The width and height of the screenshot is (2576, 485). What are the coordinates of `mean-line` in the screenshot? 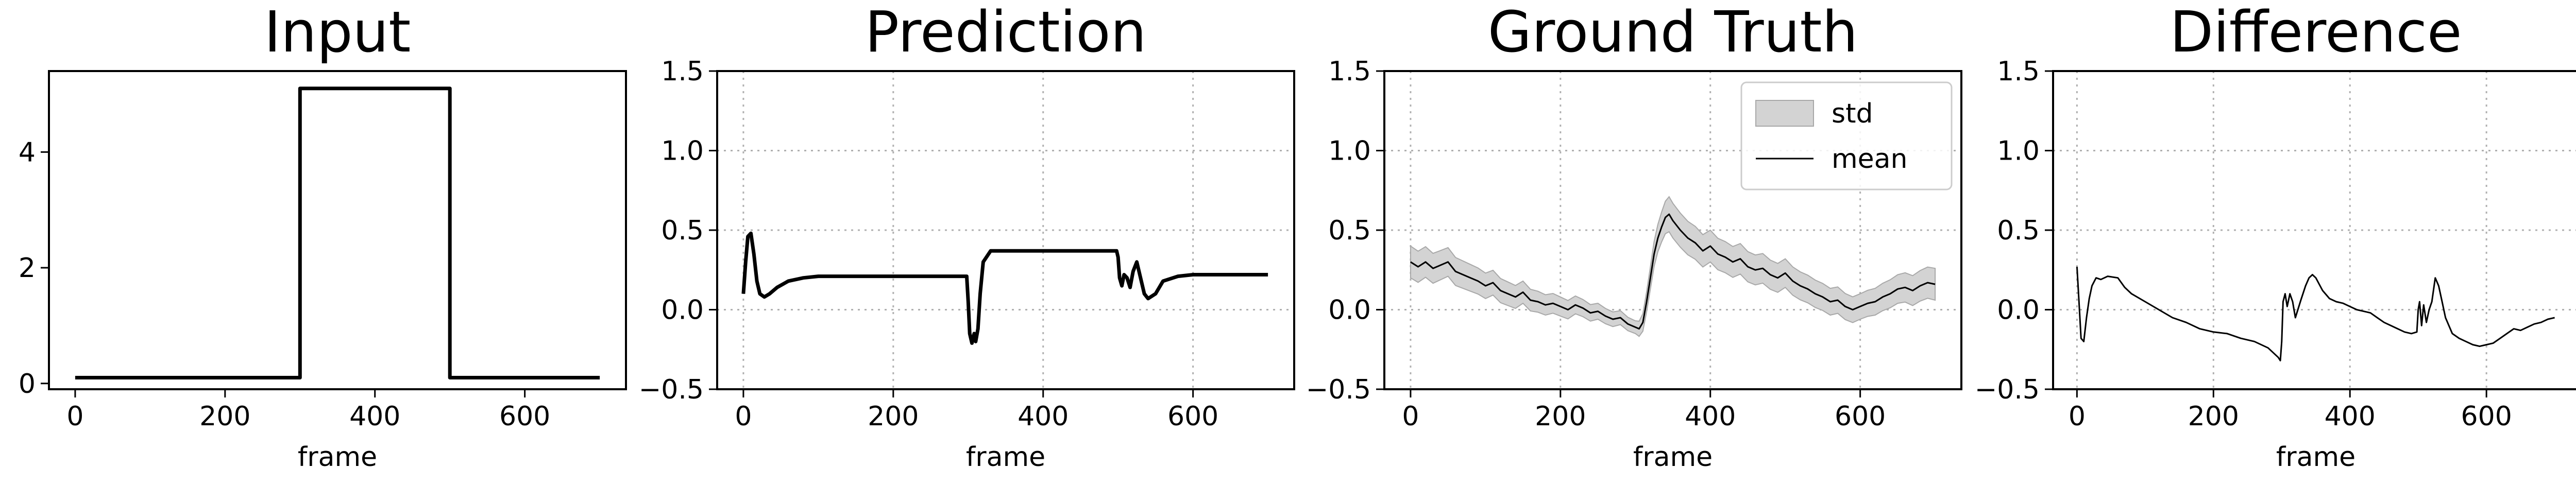 It's located at (1673, 271).